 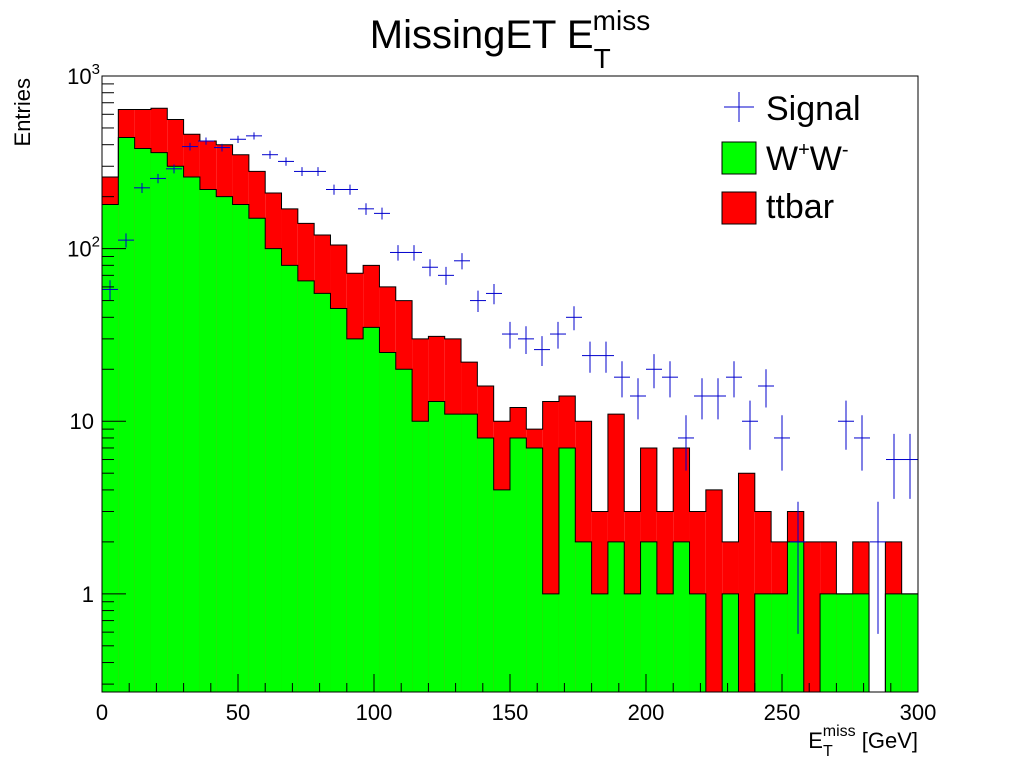 I want to click on legend-label-ttbar: ttbar, so click(x=800, y=207).